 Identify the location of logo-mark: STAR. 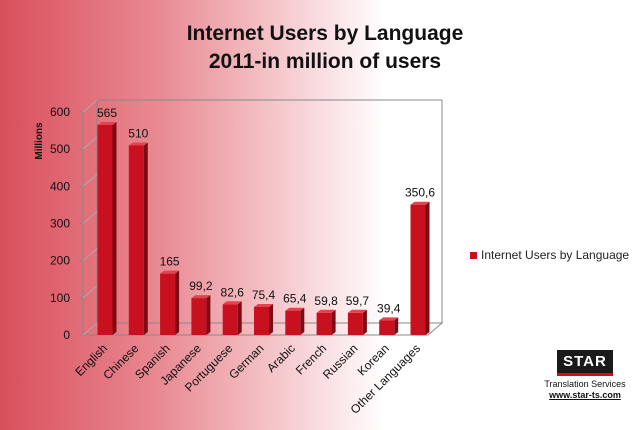
(585, 363).